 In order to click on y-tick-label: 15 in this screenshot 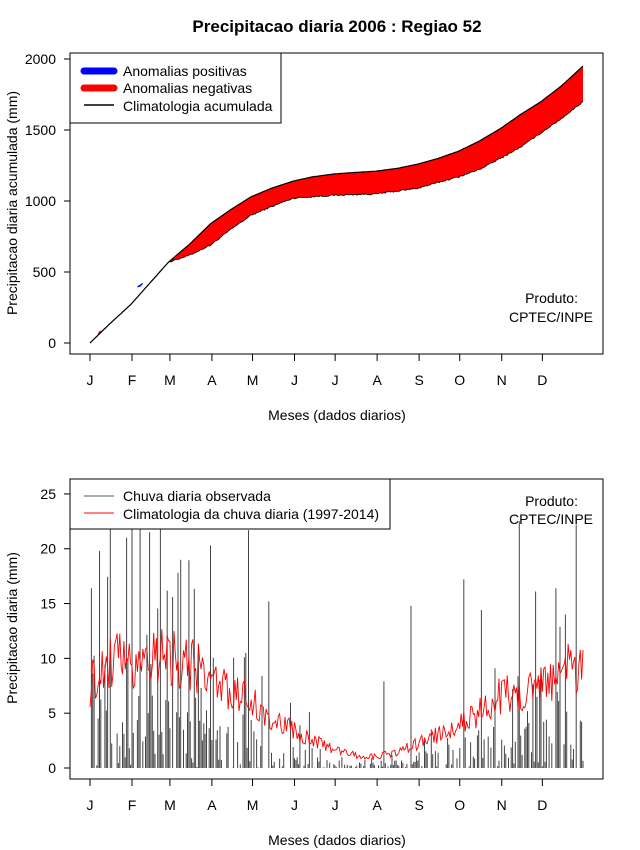, I will do `click(48, 604)`.